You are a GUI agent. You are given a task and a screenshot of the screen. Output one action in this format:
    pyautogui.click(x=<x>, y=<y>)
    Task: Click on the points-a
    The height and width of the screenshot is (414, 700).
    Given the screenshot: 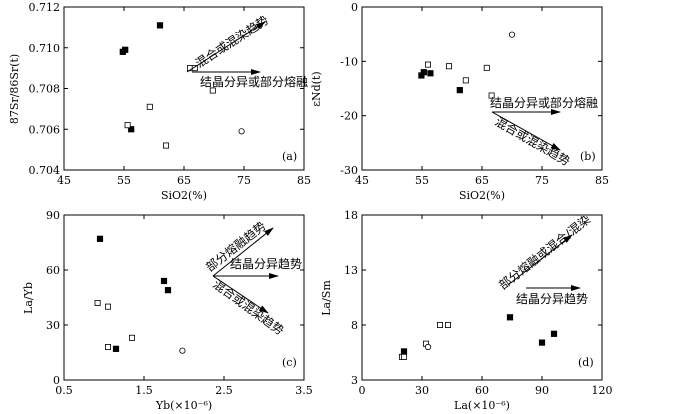 What is the action you would take?
    pyautogui.click(x=182, y=85)
    